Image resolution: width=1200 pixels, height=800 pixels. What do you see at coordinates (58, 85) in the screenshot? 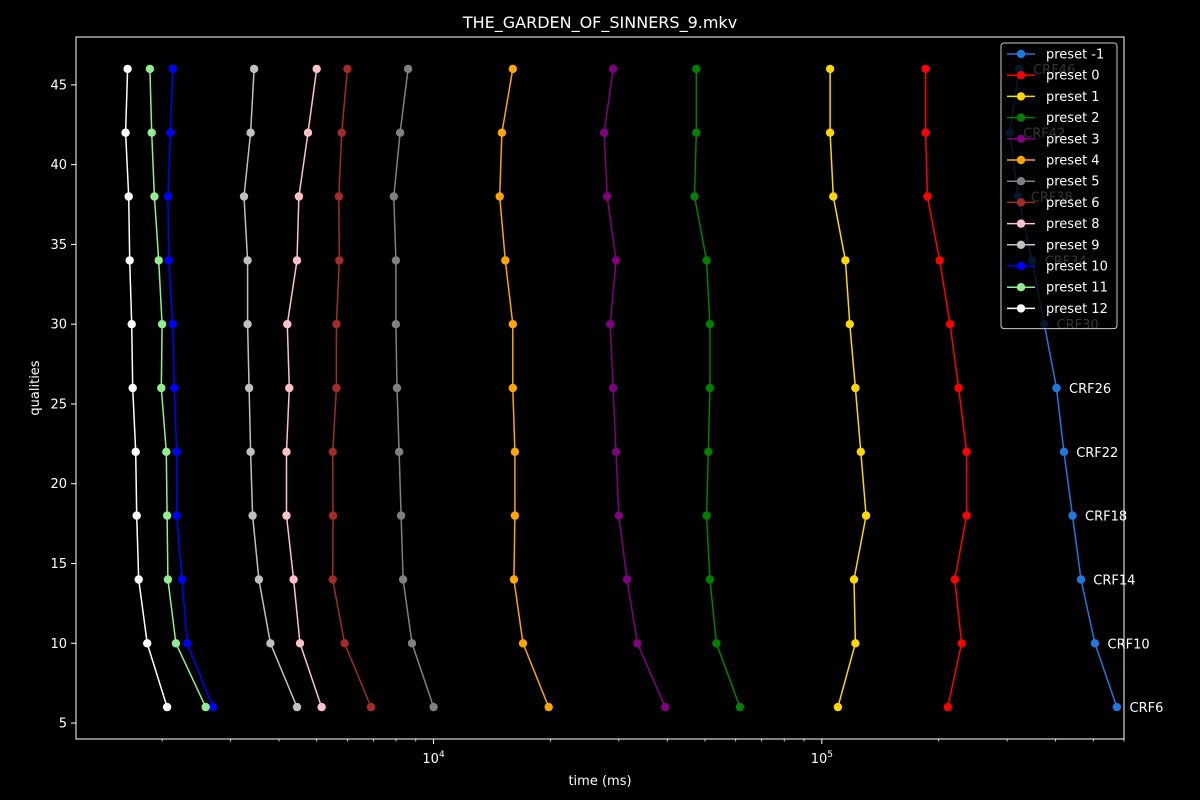
I see `y-tick-label-8: 45` at bounding box center [58, 85].